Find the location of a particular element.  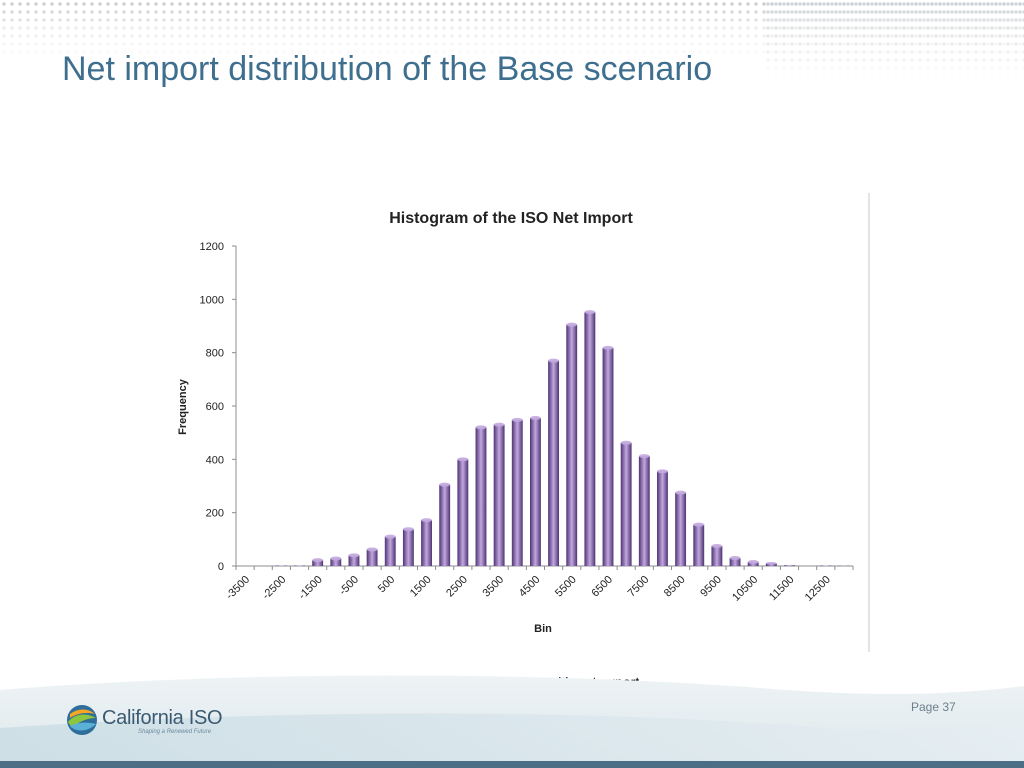

x-axis-label: Bin is located at coordinates (543, 629).